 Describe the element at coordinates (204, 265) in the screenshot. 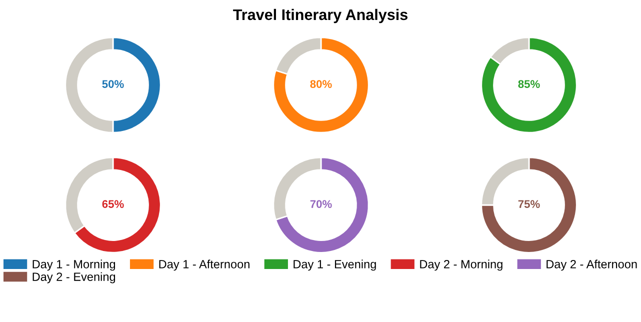

I see `legend-label: Day 1 - Afternoon` at that location.